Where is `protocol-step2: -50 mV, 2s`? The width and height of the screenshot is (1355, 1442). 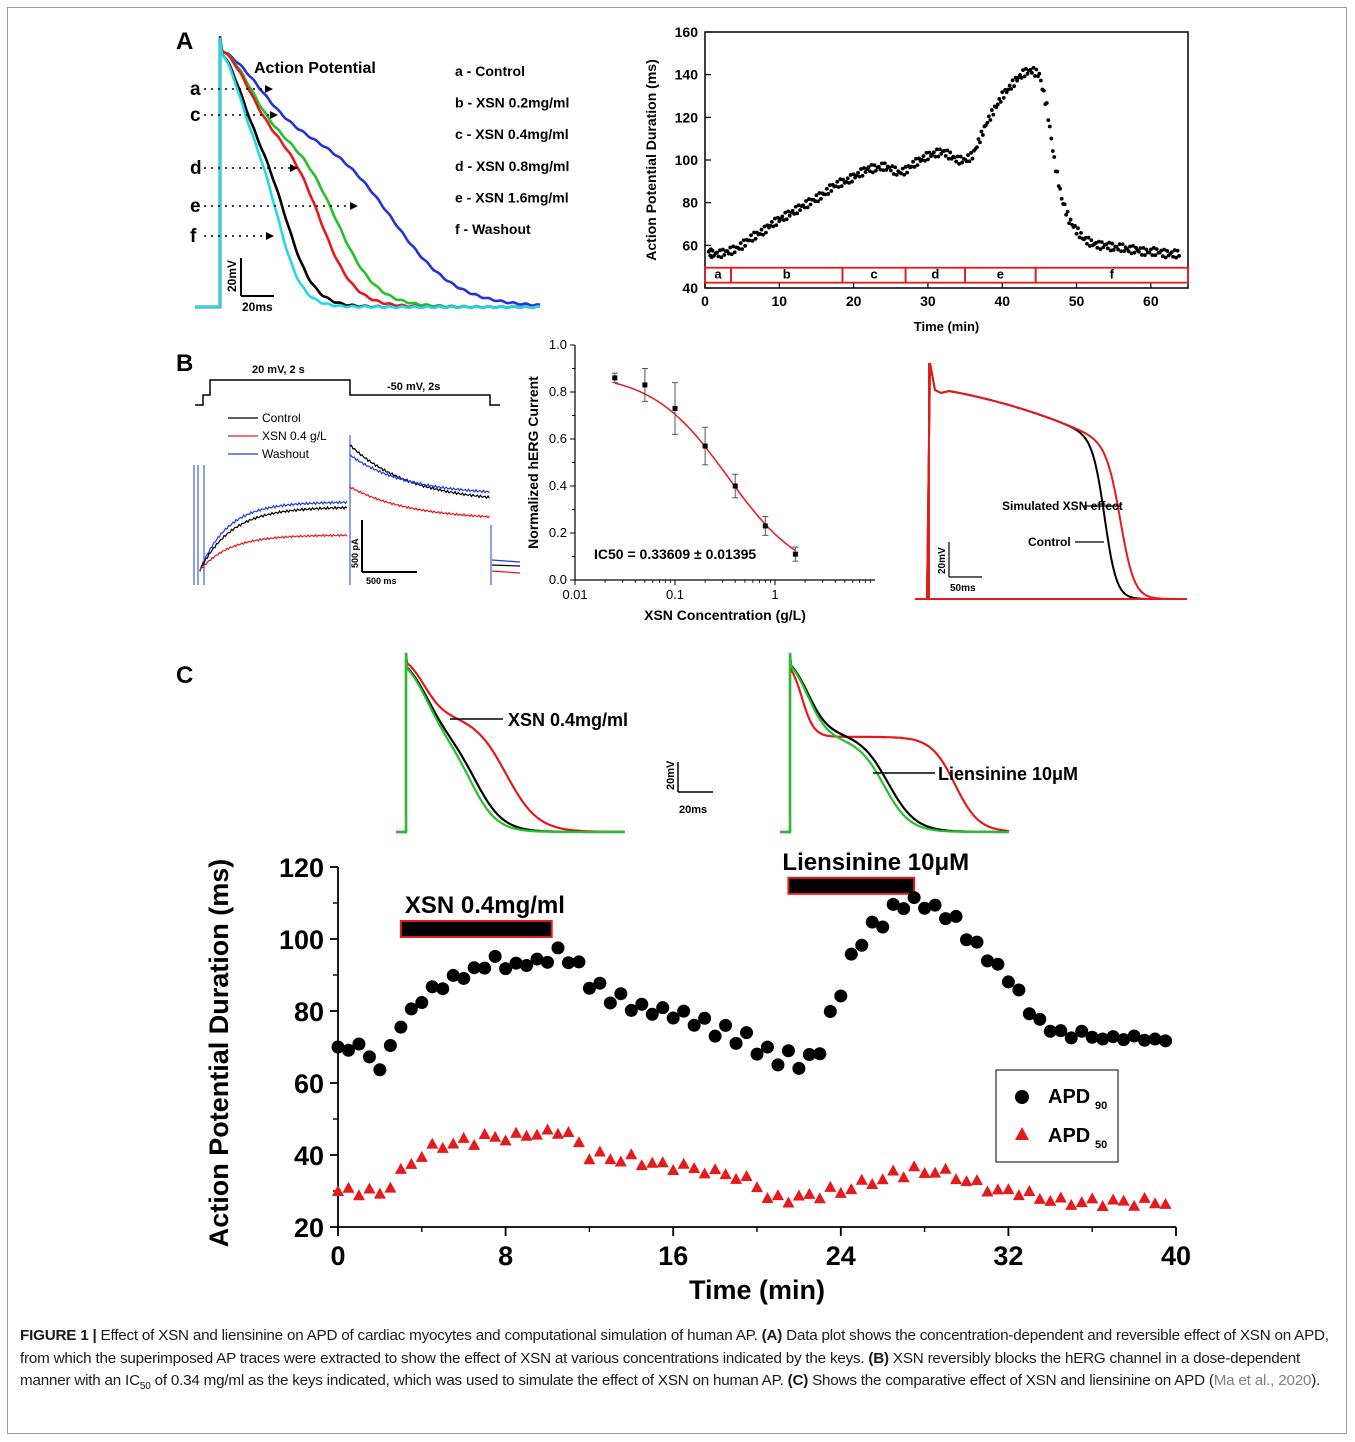 protocol-step2: -50 mV, 2s is located at coordinates (413, 387).